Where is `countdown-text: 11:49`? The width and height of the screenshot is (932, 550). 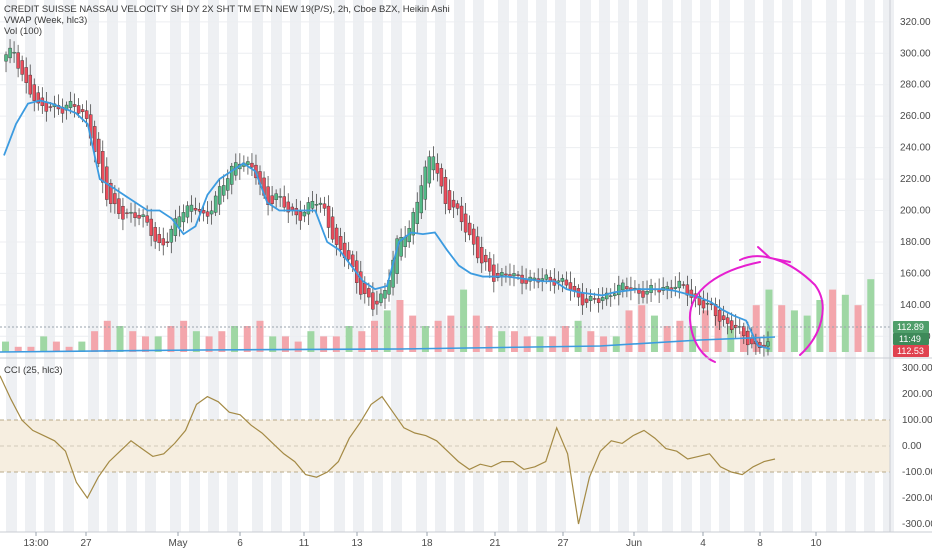 countdown-text: 11:49 is located at coordinates (910, 339).